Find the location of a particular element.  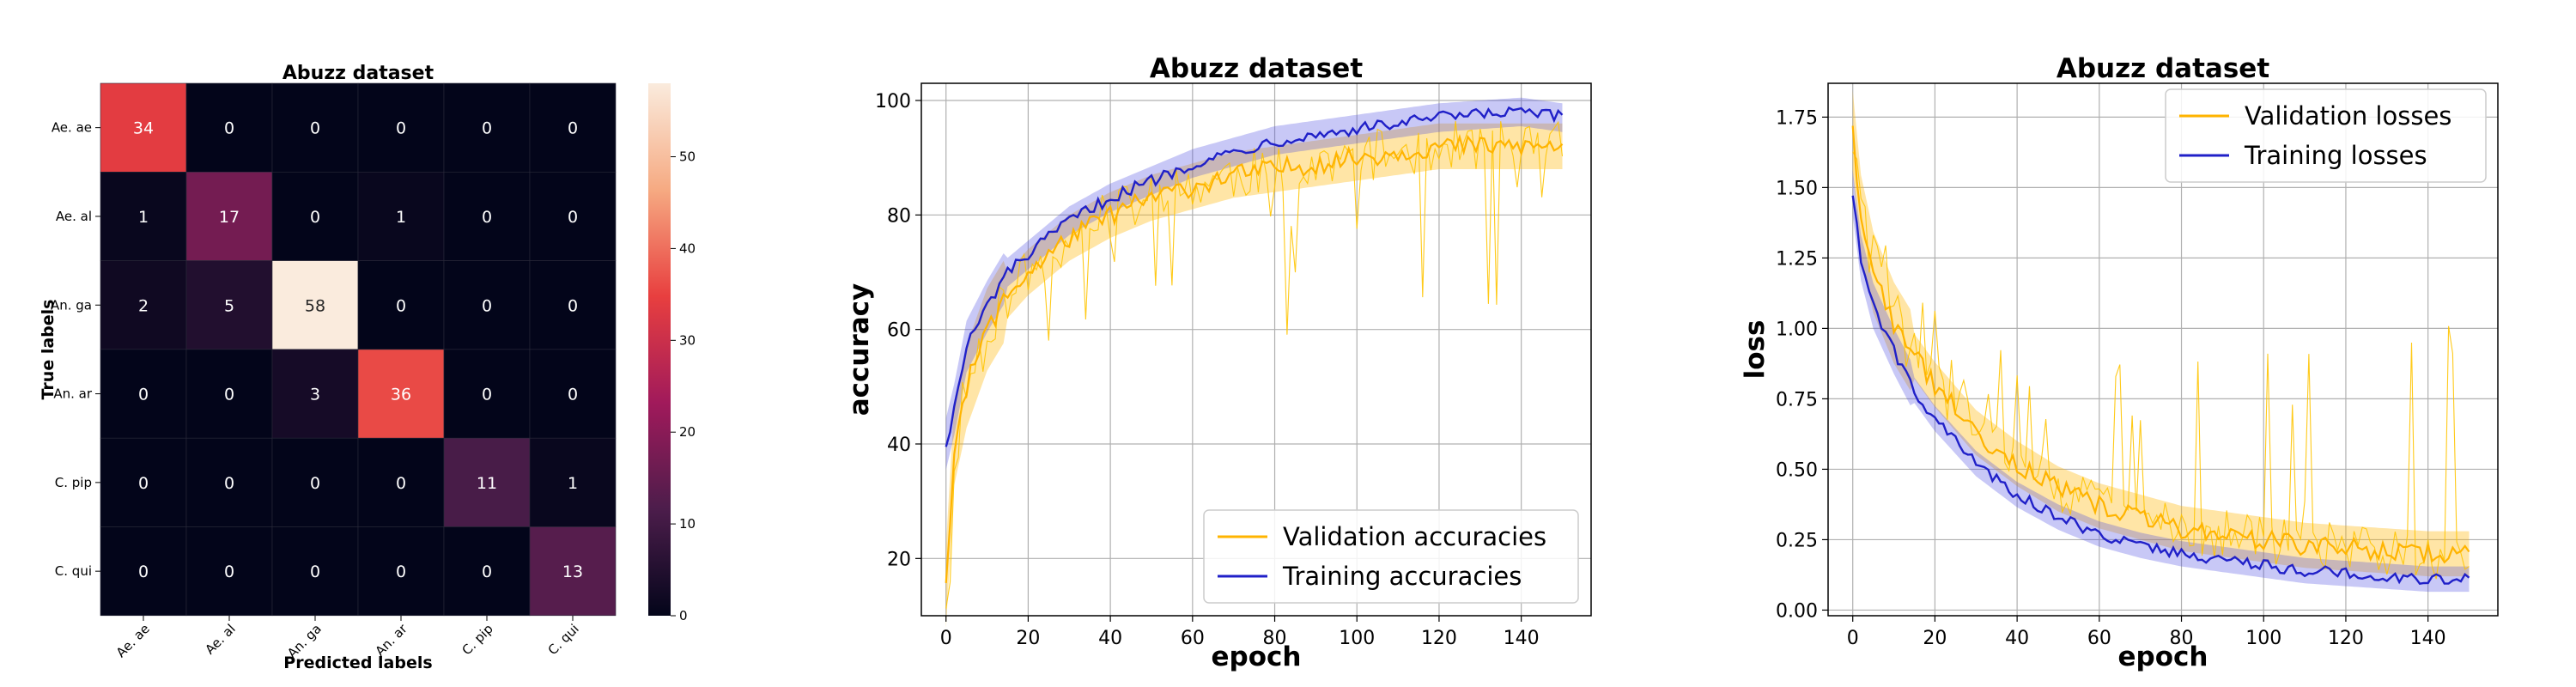

heatmap-cell-value: 3 is located at coordinates (315, 395).